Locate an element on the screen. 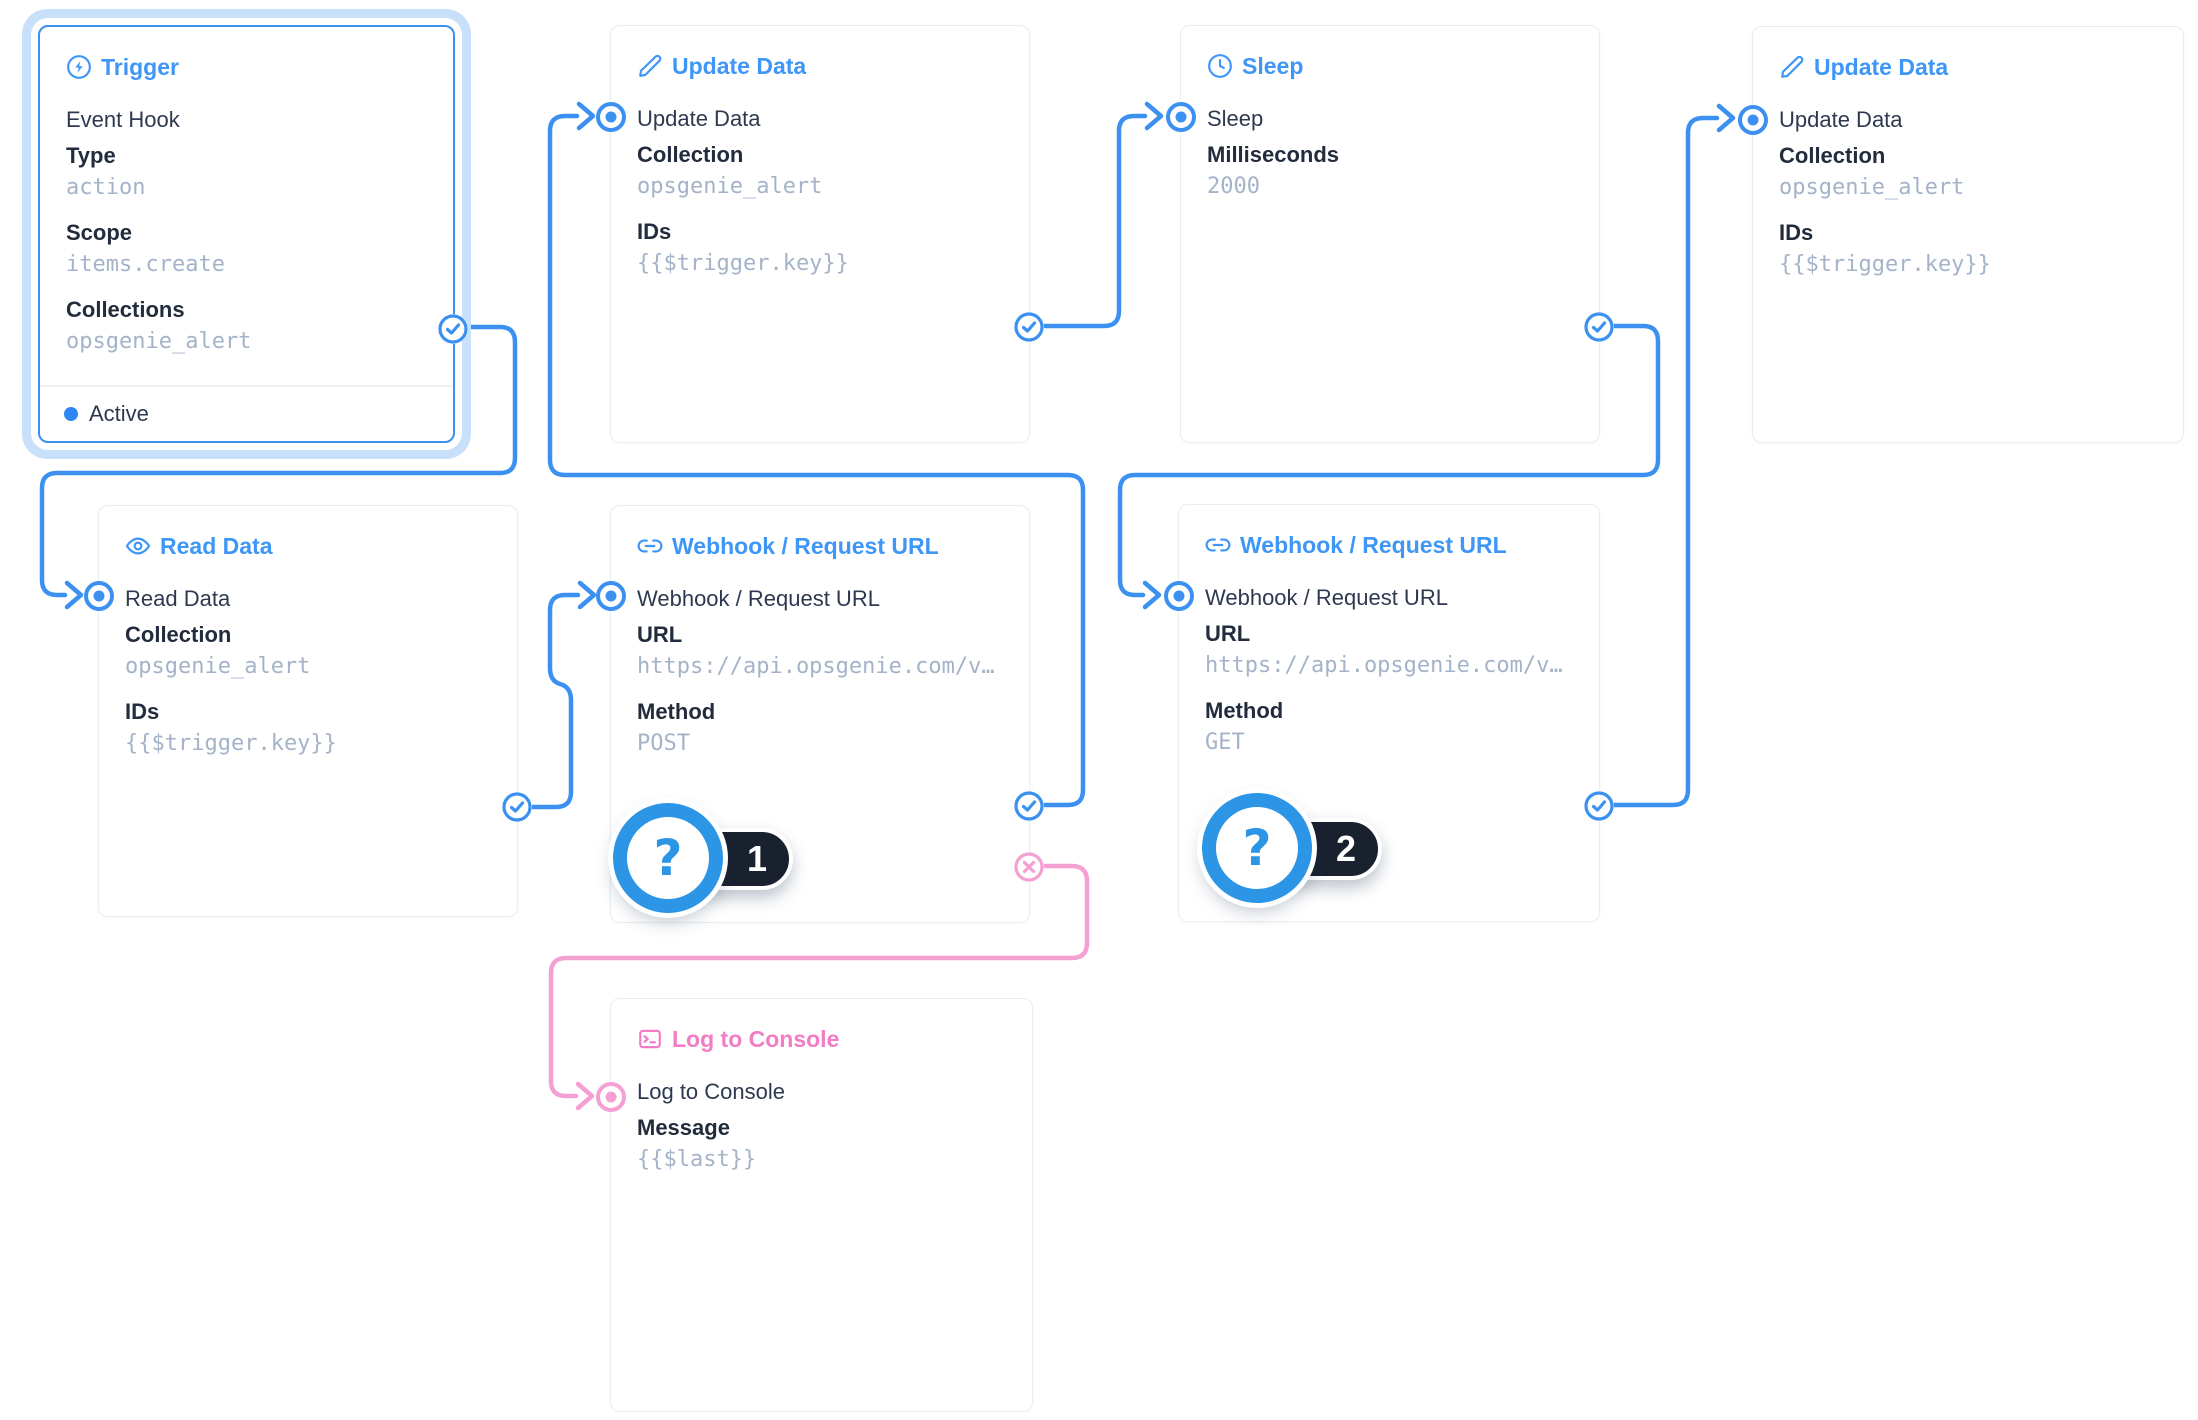  x-circle-icon is located at coordinates (1029, 867).